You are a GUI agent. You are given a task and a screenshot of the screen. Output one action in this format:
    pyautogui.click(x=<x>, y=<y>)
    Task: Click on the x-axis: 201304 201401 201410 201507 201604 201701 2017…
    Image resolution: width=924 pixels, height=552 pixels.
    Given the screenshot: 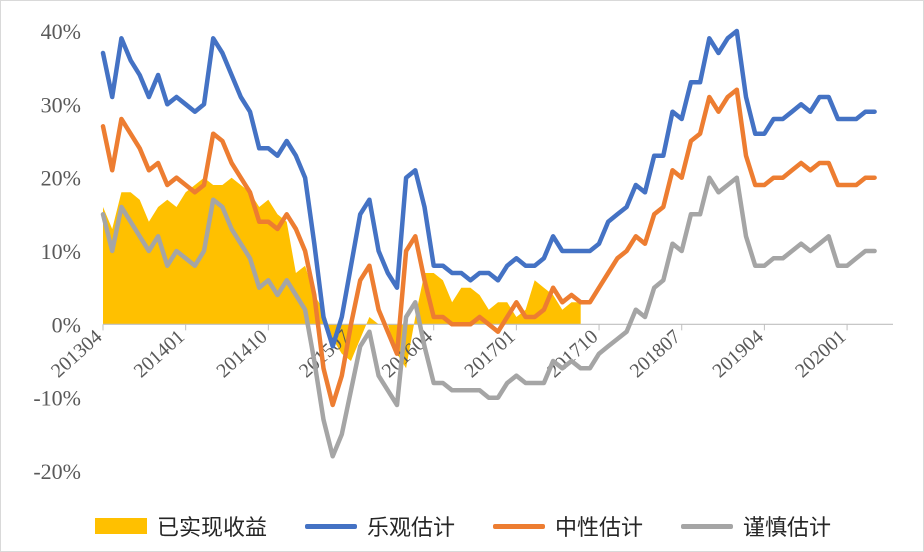 What is the action you would take?
    pyautogui.click(x=448, y=353)
    